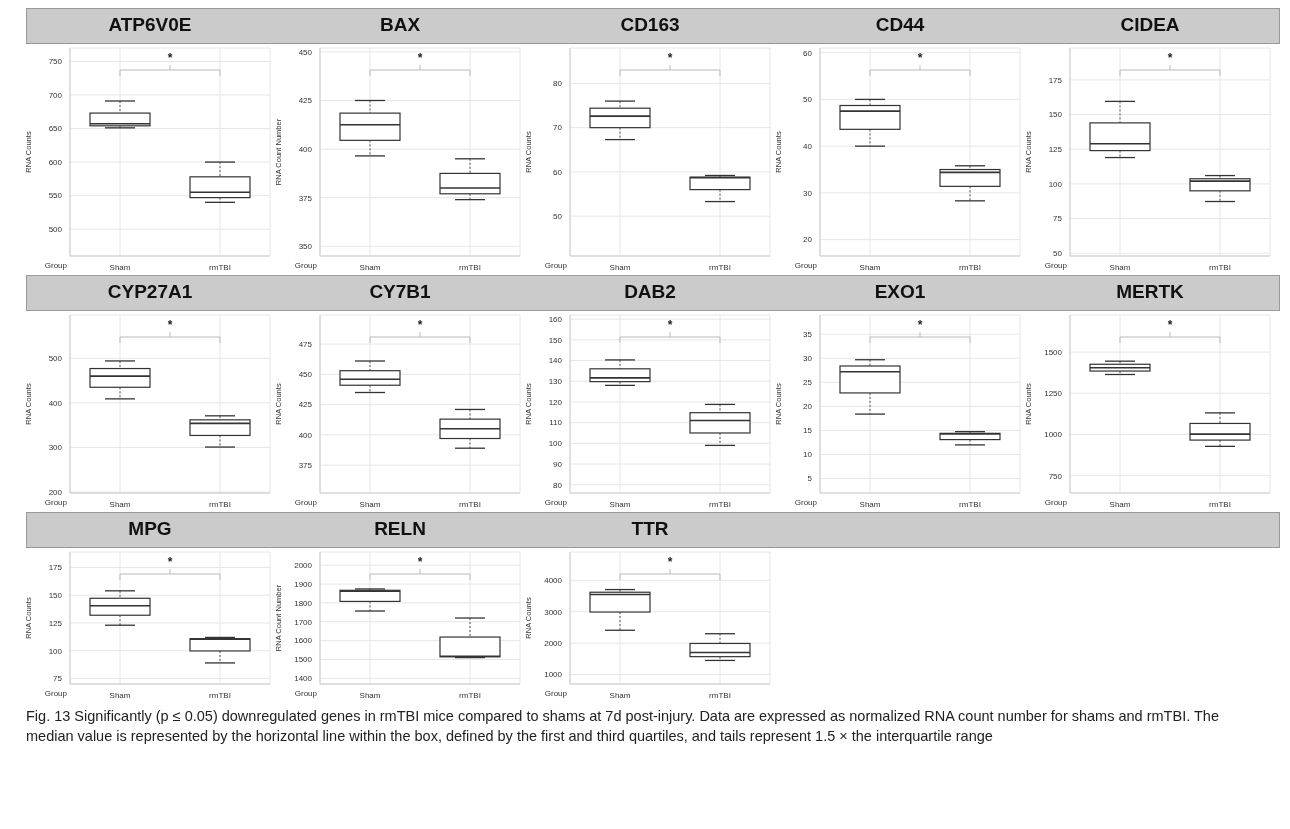 This screenshot has width=1290, height=829. What do you see at coordinates (303, 679) in the screenshot?
I see `y-tick-label: 1400` at bounding box center [303, 679].